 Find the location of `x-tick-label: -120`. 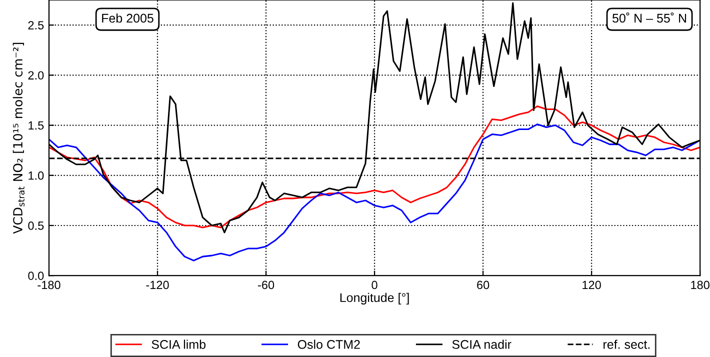

x-tick-label: -120 is located at coordinates (157, 285).